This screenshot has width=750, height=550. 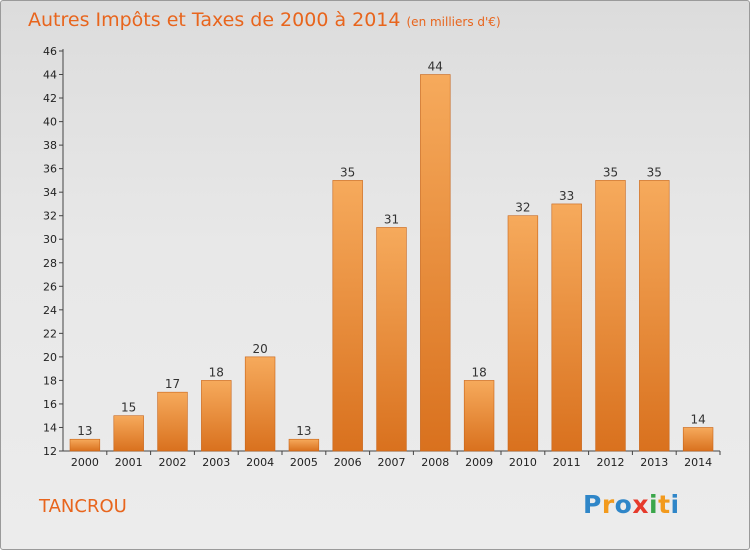 What do you see at coordinates (50, 169) in the screenshot?
I see `y-tick-label: 36` at bounding box center [50, 169].